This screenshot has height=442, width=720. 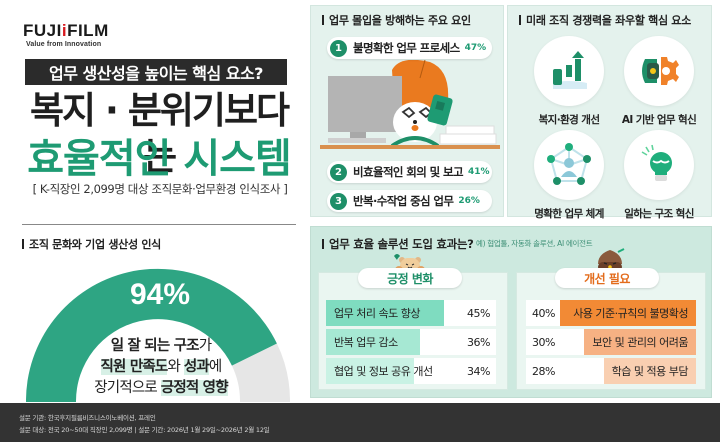 What do you see at coordinates (160, 294) in the screenshot?
I see `gauge-percent: 94%` at bounding box center [160, 294].